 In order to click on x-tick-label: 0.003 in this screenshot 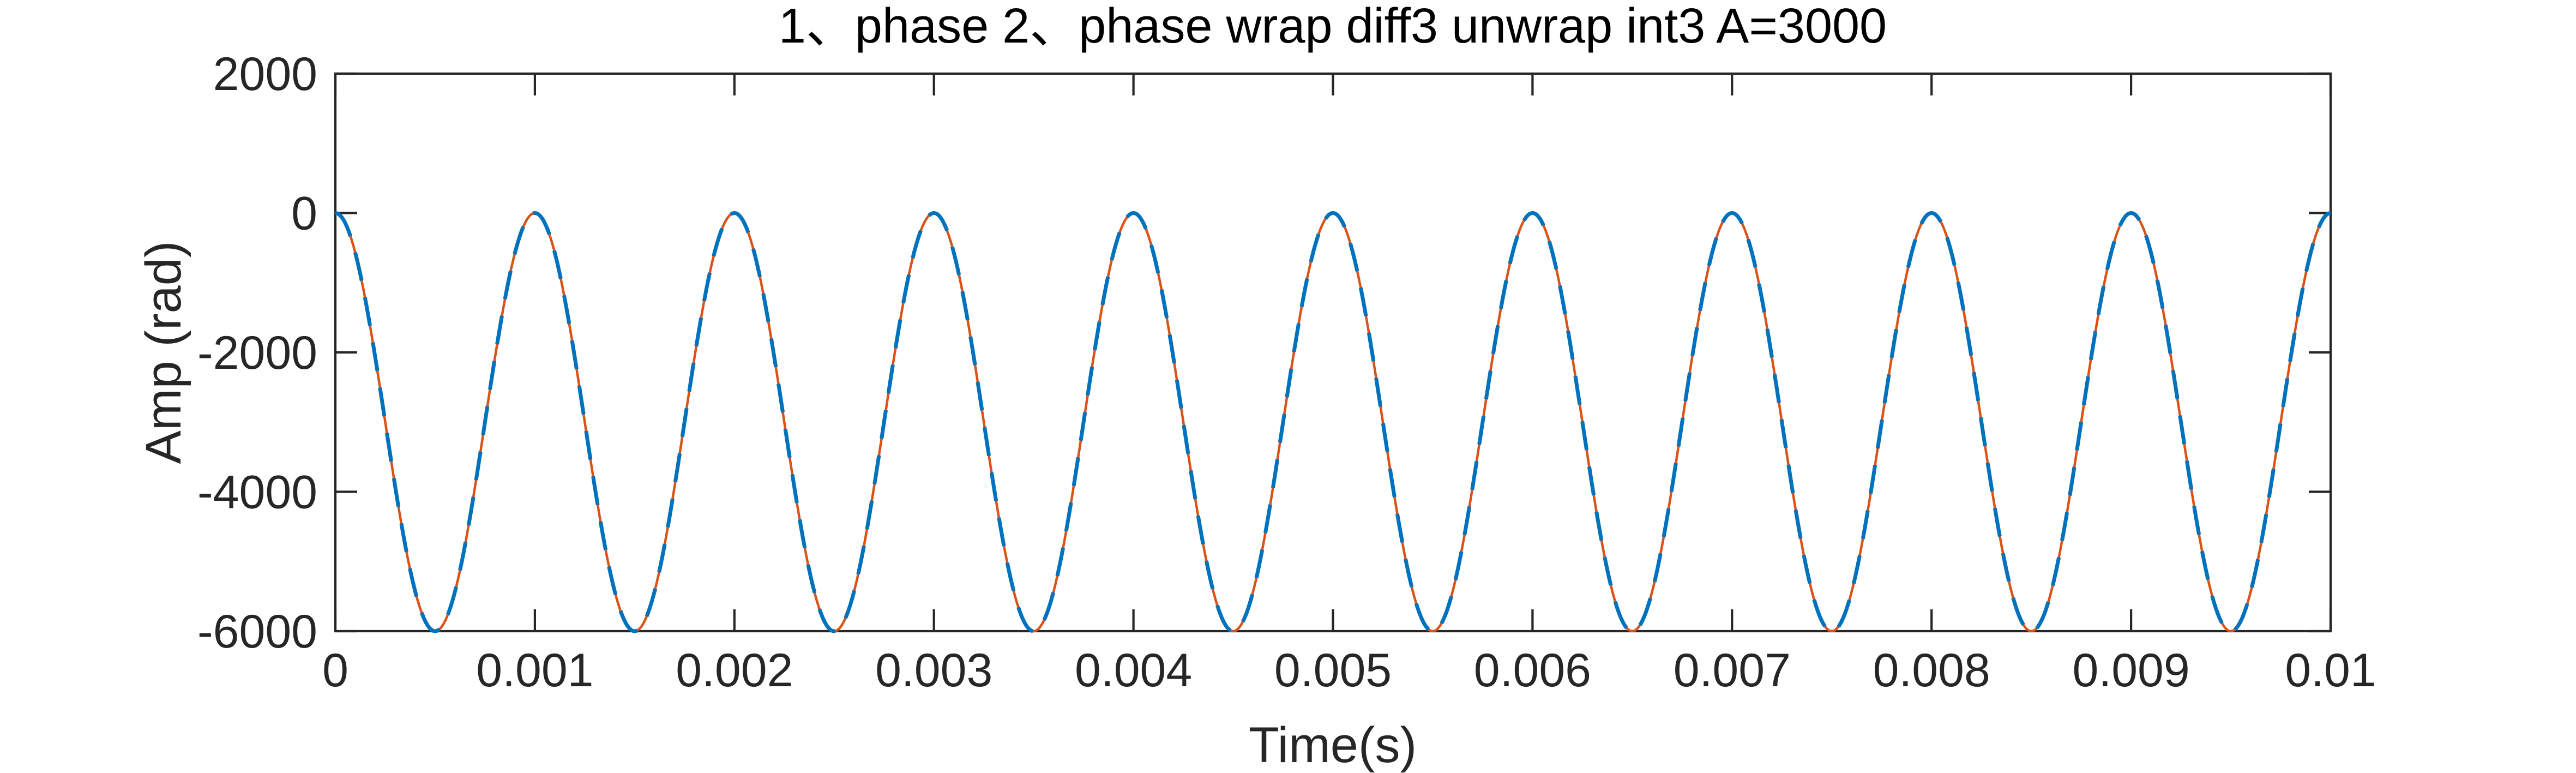, I will do `click(933, 670)`.